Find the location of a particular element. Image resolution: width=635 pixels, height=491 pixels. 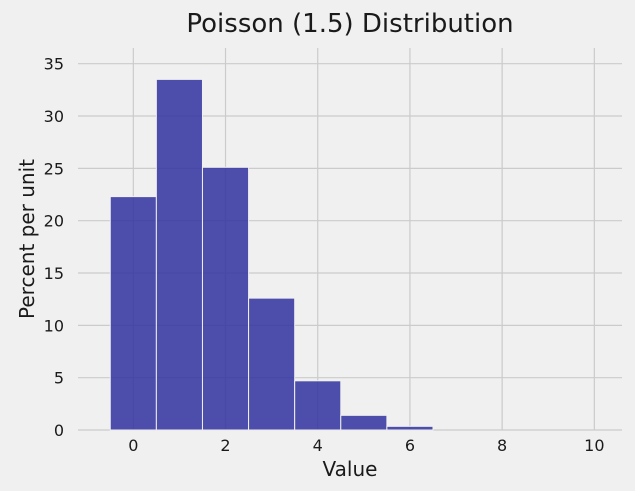

y-tick-label: 20 is located at coordinates (54, 221).